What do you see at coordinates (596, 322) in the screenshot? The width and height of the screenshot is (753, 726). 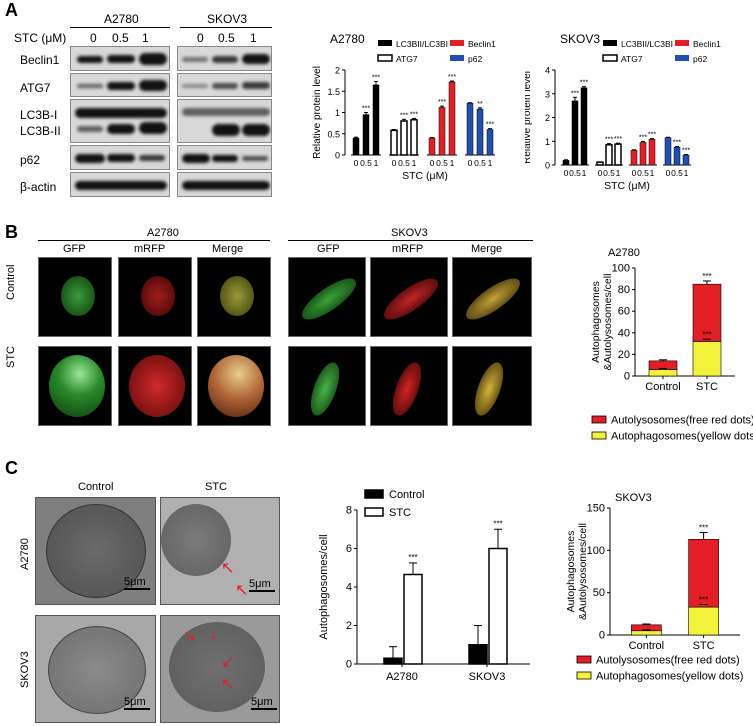 I see `y-axis-label: Autophagosomes` at bounding box center [596, 322].